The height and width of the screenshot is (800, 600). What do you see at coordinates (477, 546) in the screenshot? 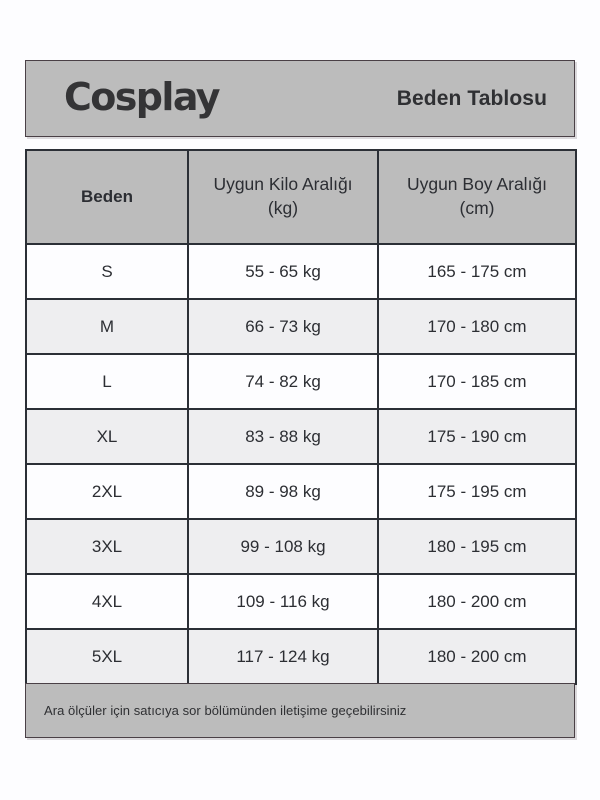
I see `cell-boy: 180 - 195 cm` at bounding box center [477, 546].